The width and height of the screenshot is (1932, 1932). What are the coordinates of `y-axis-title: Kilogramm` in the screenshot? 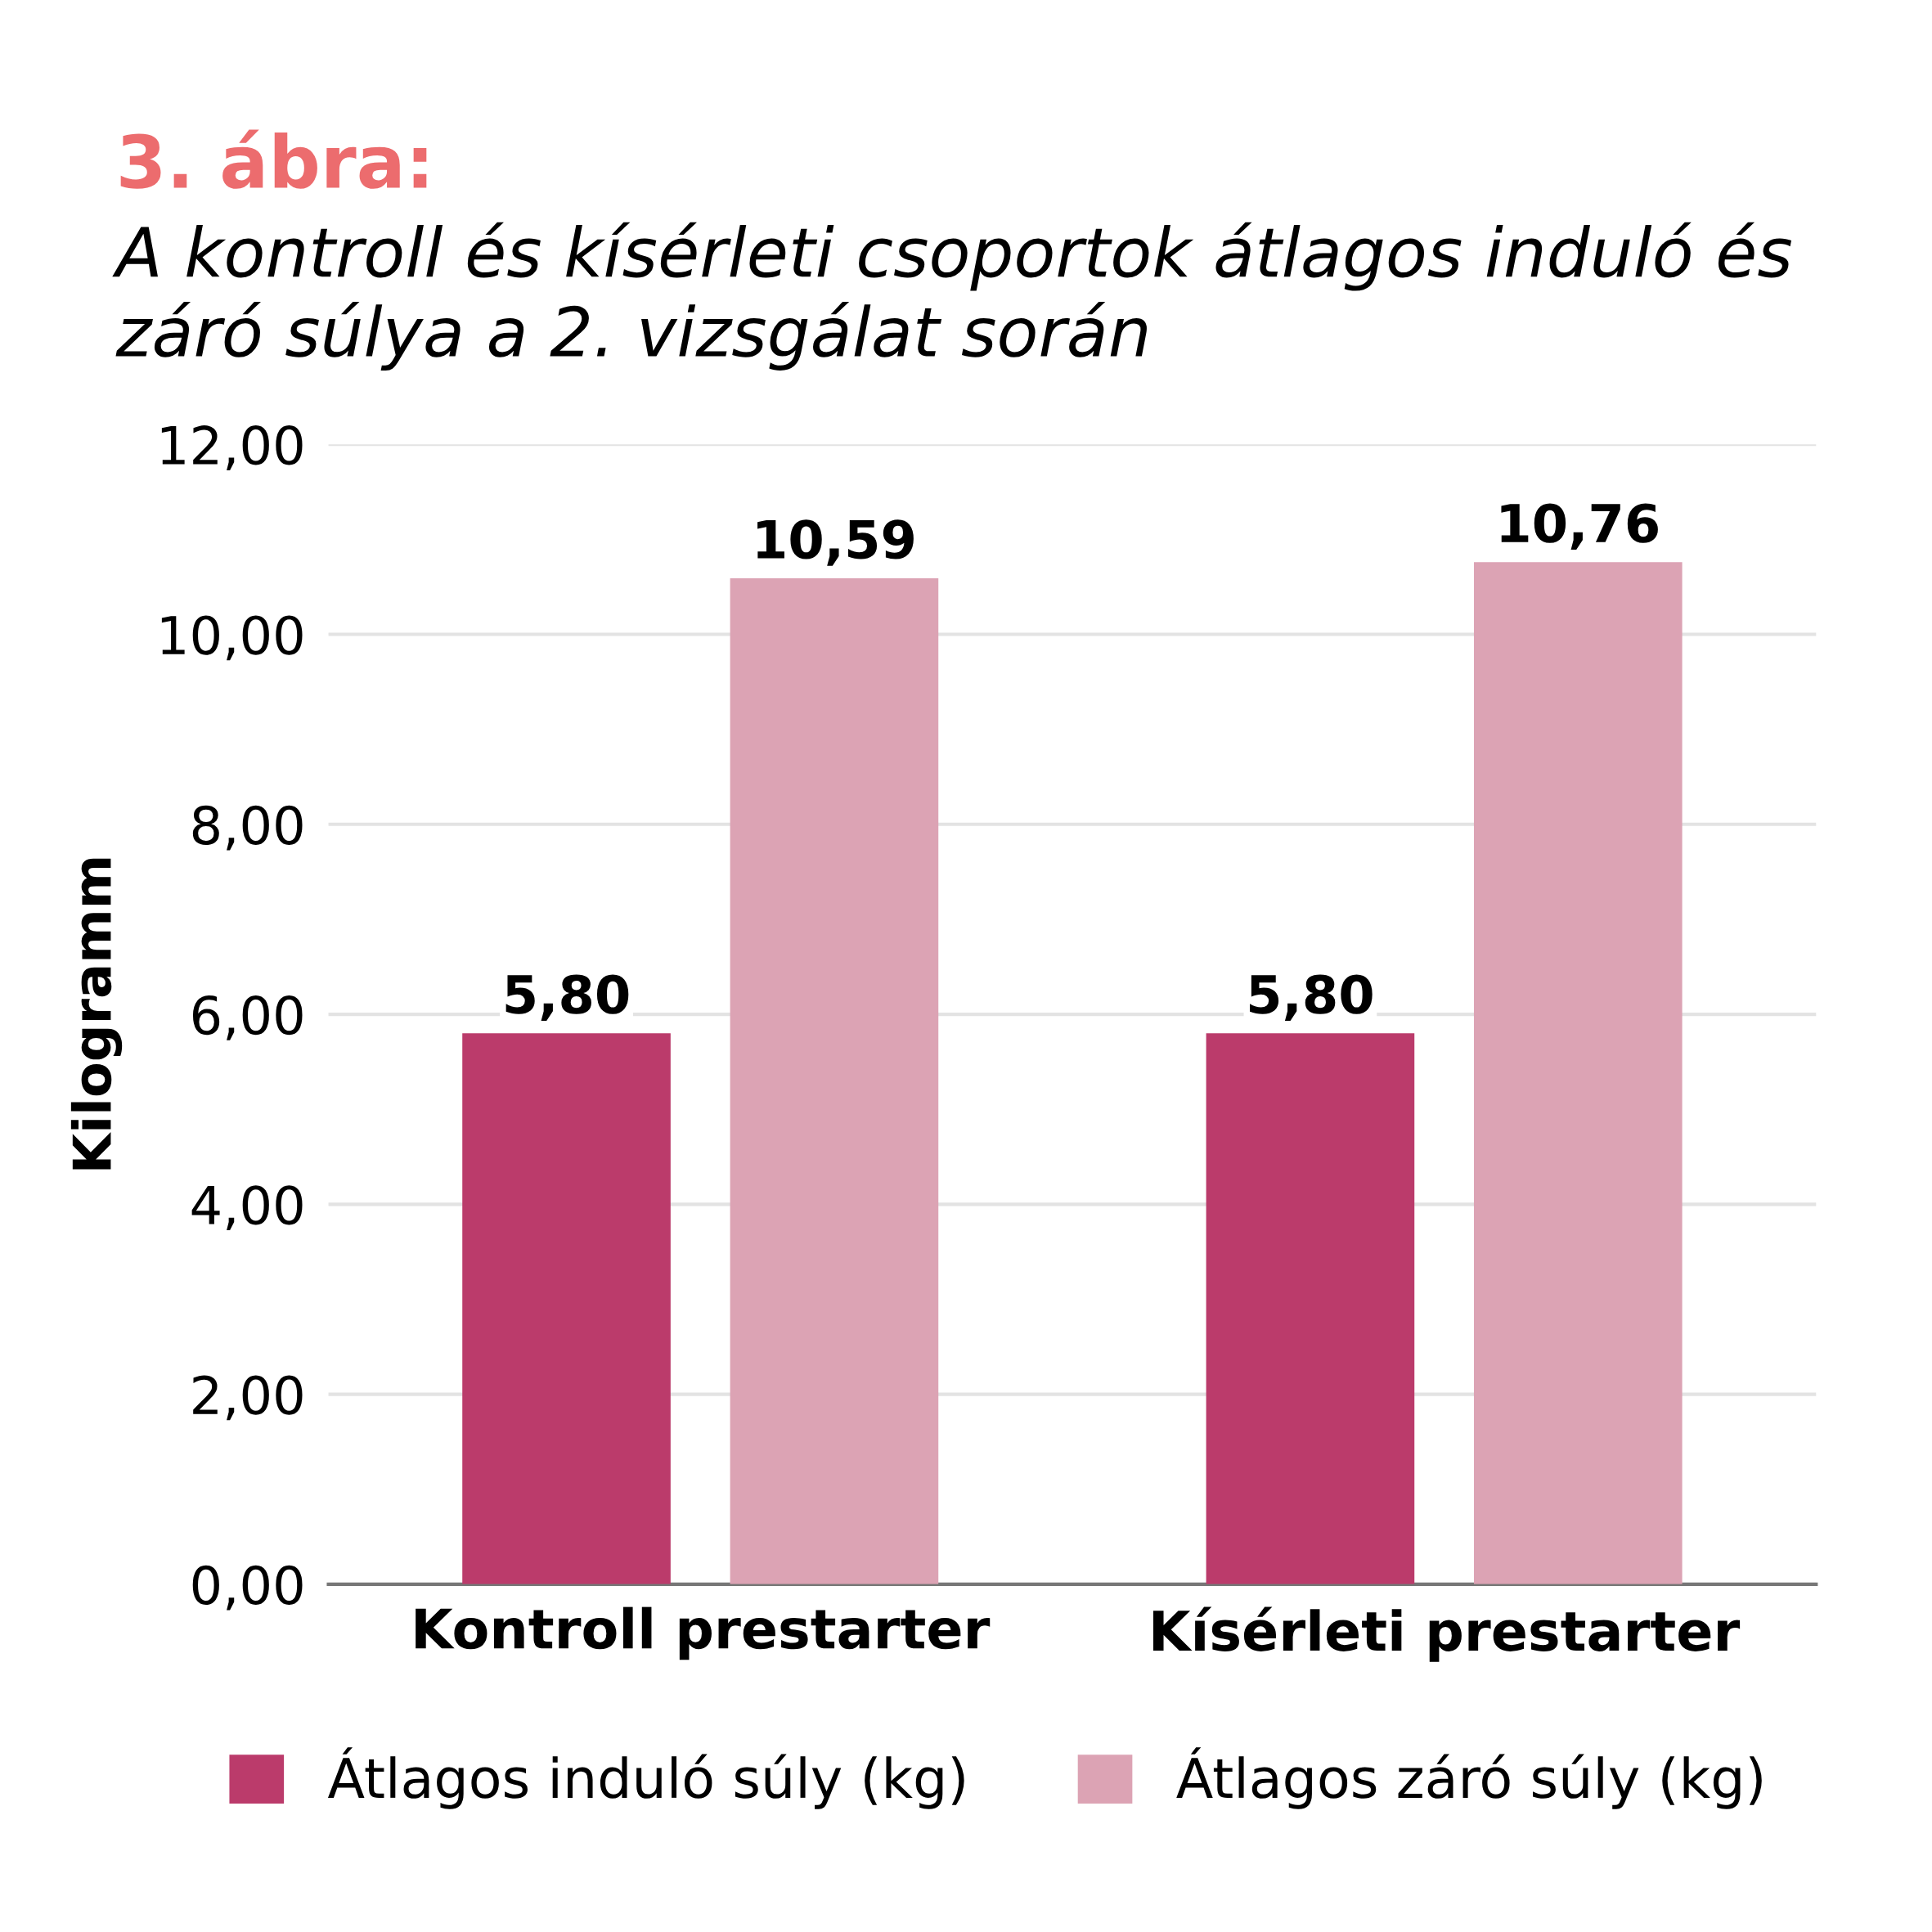 It's located at (97, 1014).